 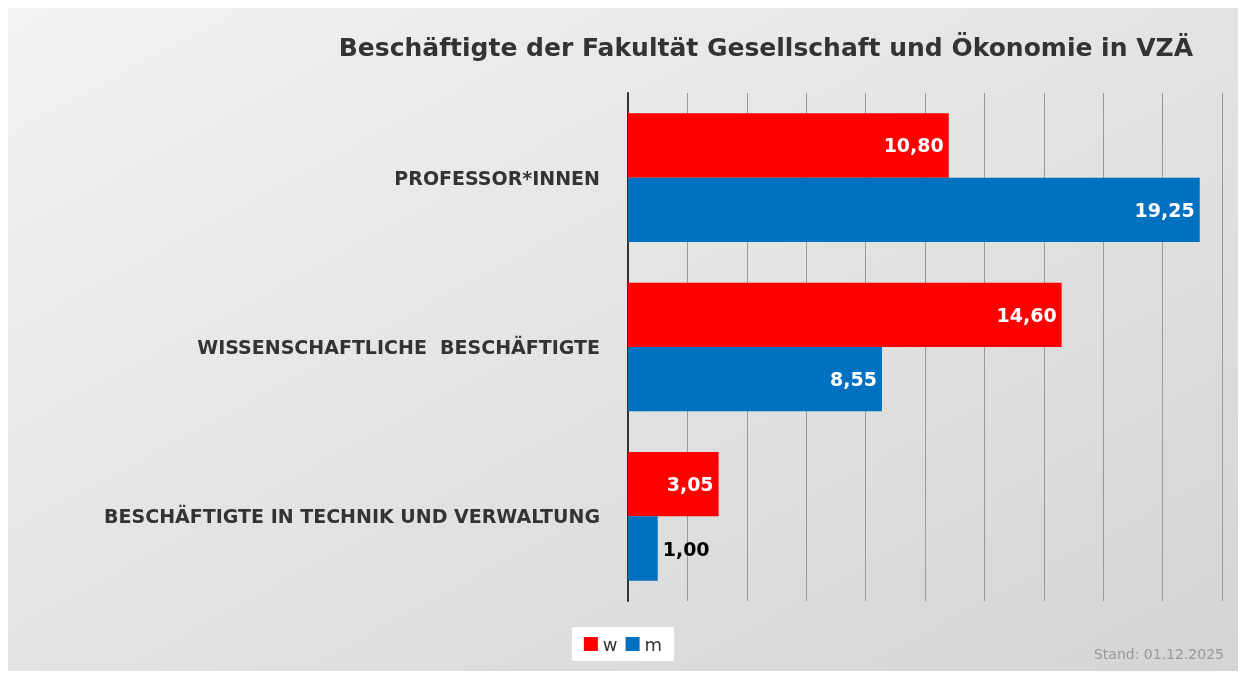 What do you see at coordinates (913, 145) in the screenshot?
I see `data-label: 10,80` at bounding box center [913, 145].